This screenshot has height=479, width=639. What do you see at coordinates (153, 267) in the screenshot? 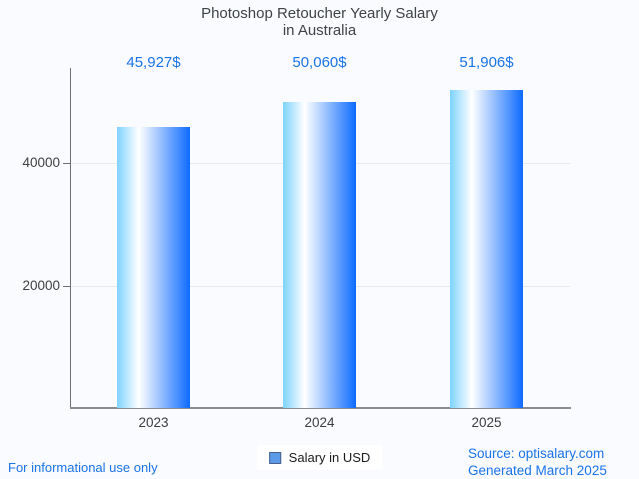
I see `bar-2023` at bounding box center [153, 267].